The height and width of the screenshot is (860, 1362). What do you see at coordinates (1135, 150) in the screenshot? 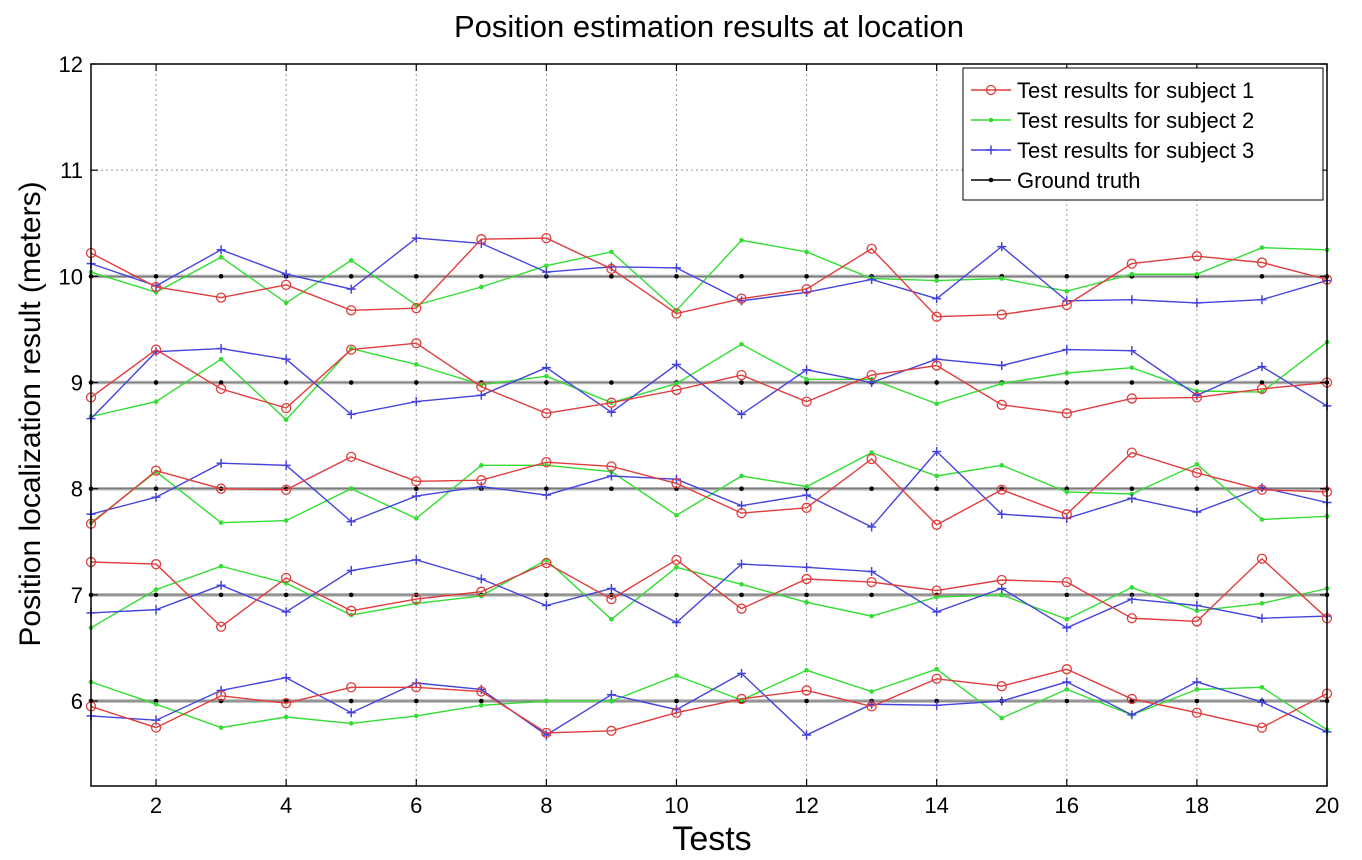
I see `legend-label: Test results for subject 3` at bounding box center [1135, 150].